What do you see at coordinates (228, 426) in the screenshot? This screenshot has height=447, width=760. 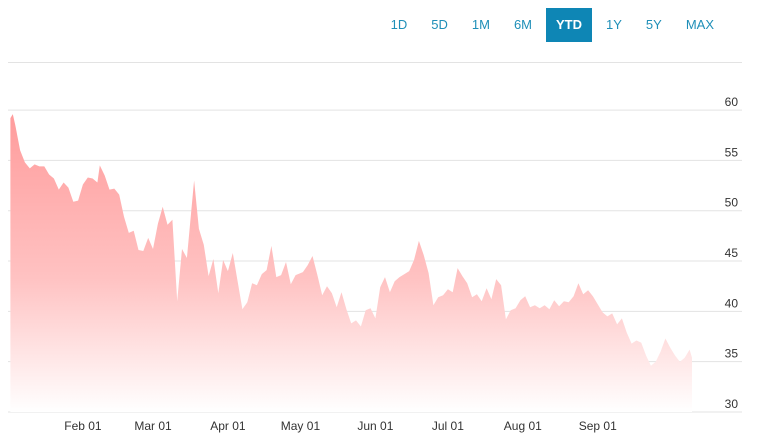 I see `x-tick-label: Apr 01` at bounding box center [228, 426].